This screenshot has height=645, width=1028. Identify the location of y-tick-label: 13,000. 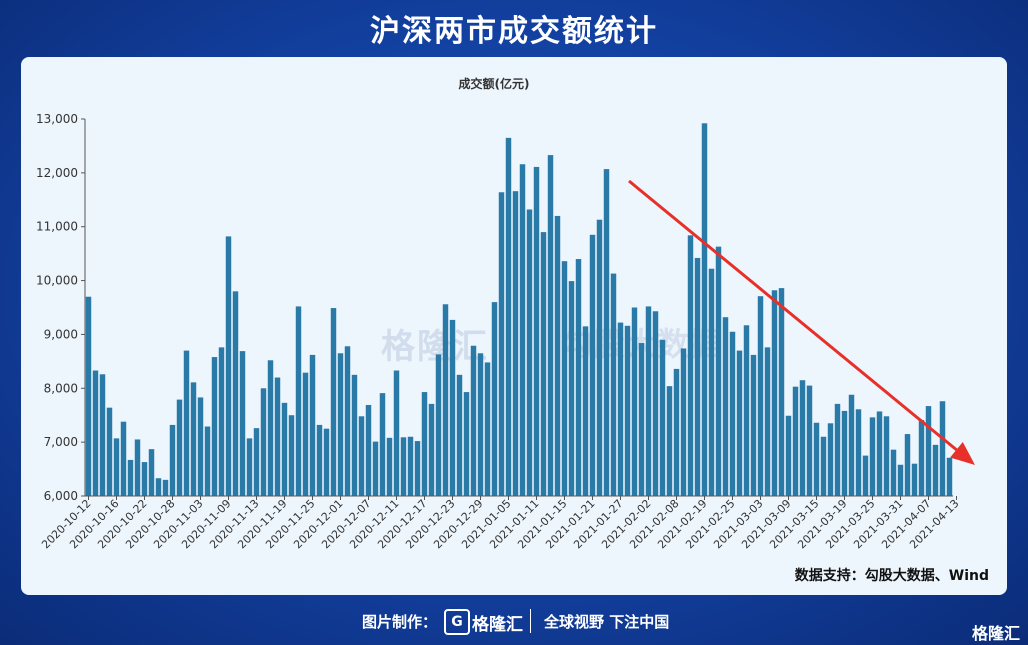
(57, 119).